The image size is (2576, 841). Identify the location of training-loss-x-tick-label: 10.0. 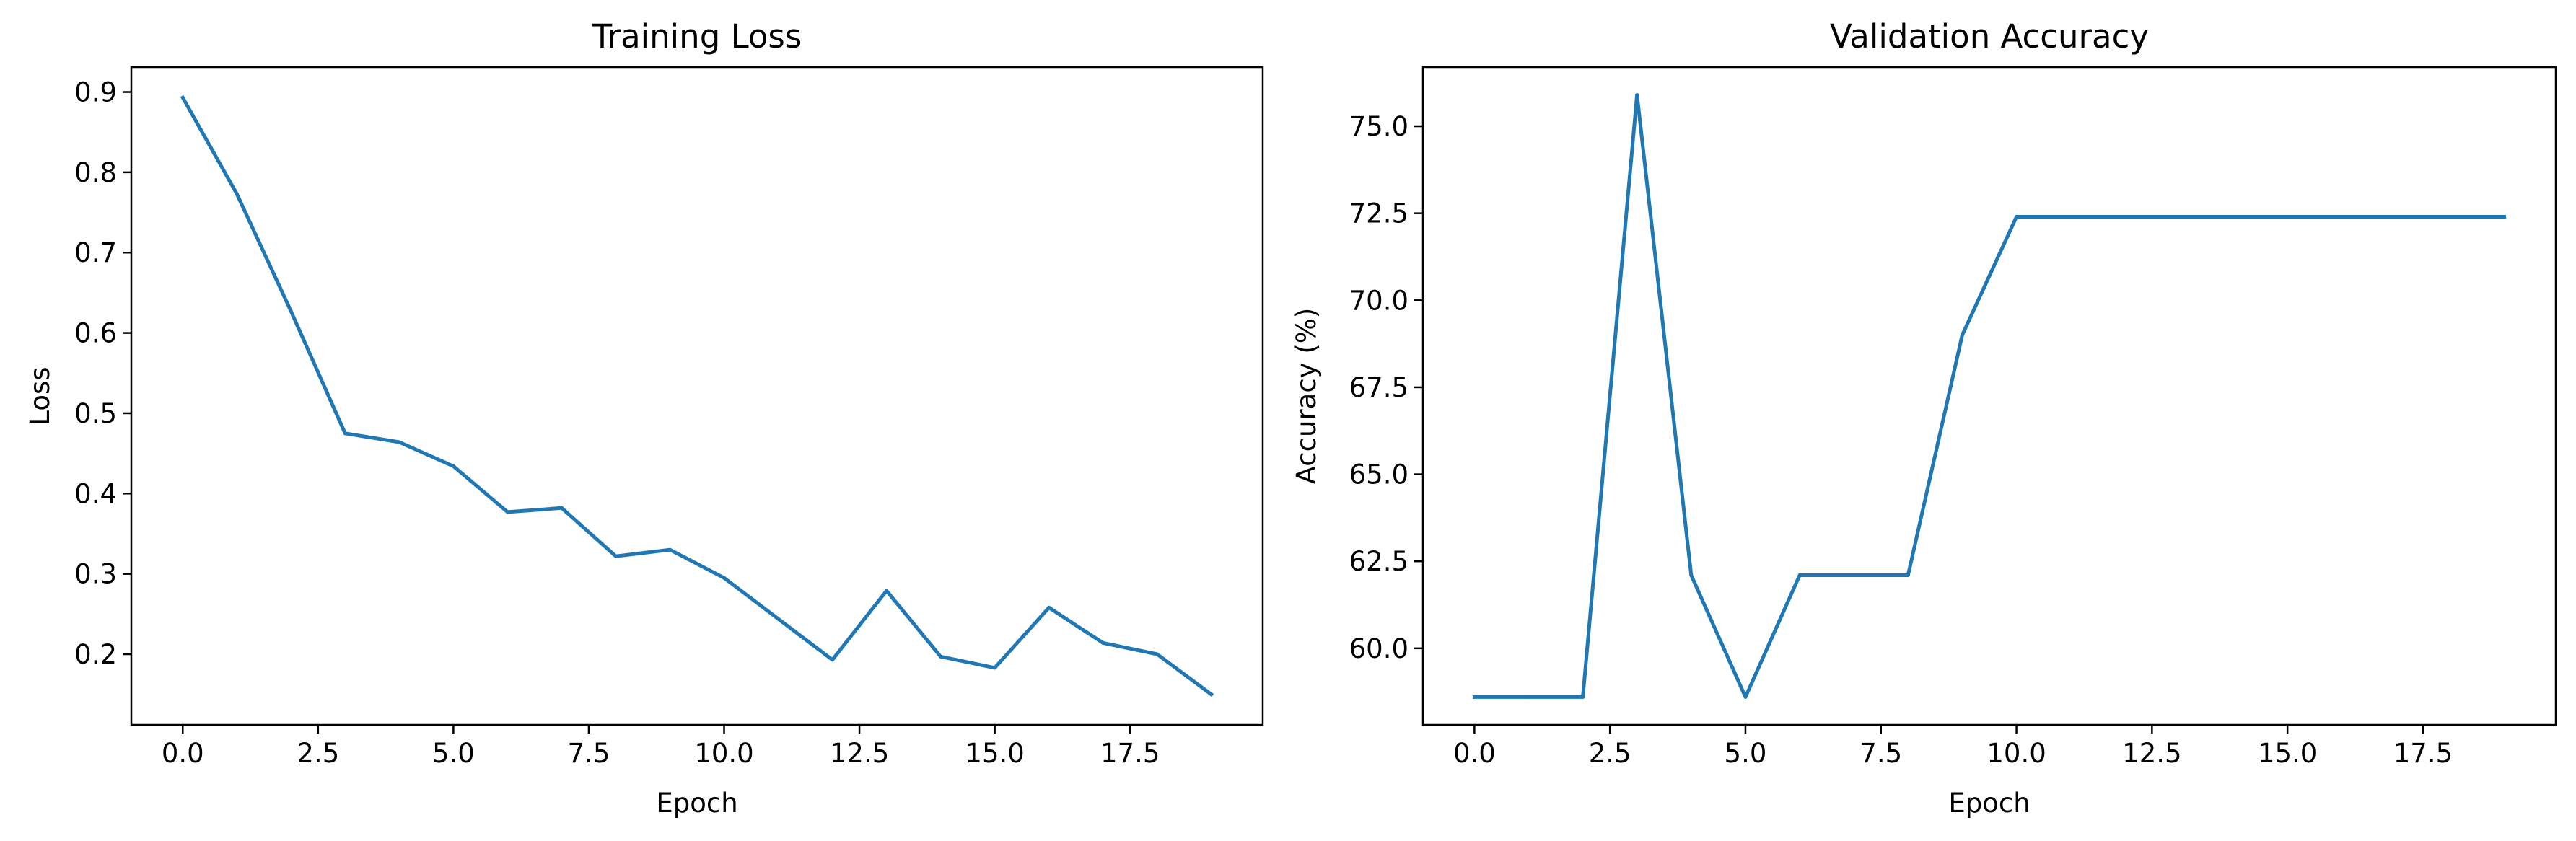
(723, 753).